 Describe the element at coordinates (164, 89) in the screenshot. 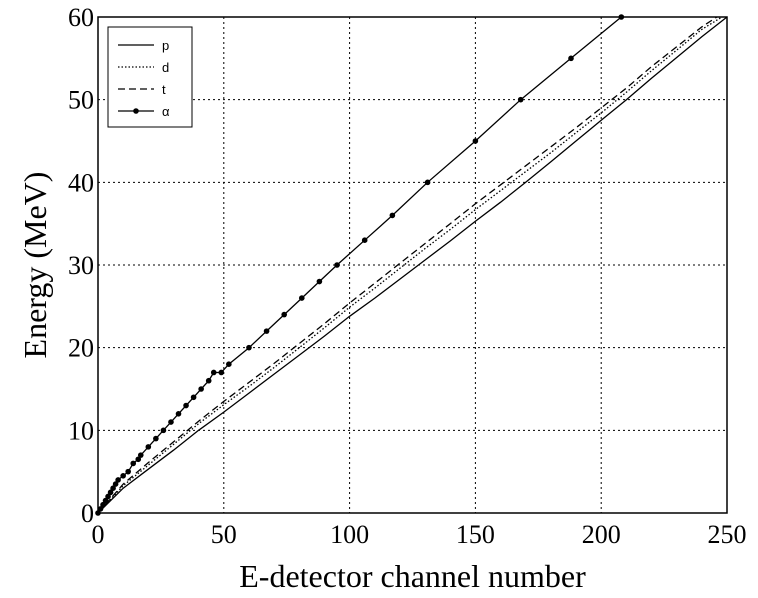

I see `legend-label: t` at that location.